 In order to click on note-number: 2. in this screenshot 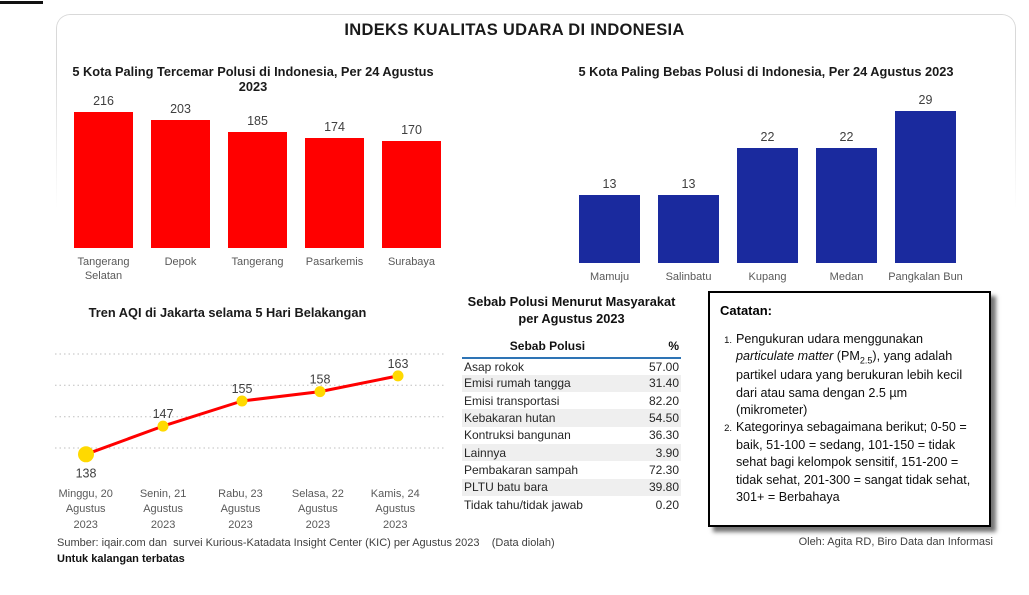, I will do `click(728, 429)`.